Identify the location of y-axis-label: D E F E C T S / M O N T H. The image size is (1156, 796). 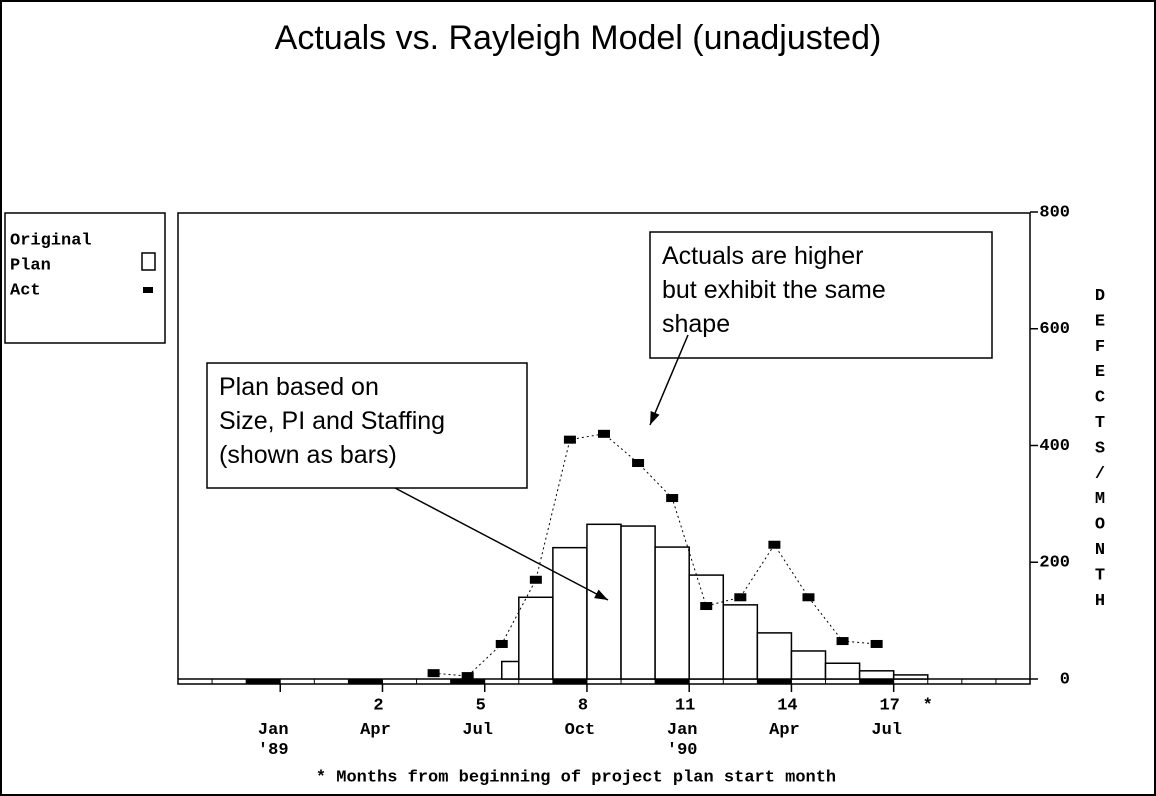
(1100, 449).